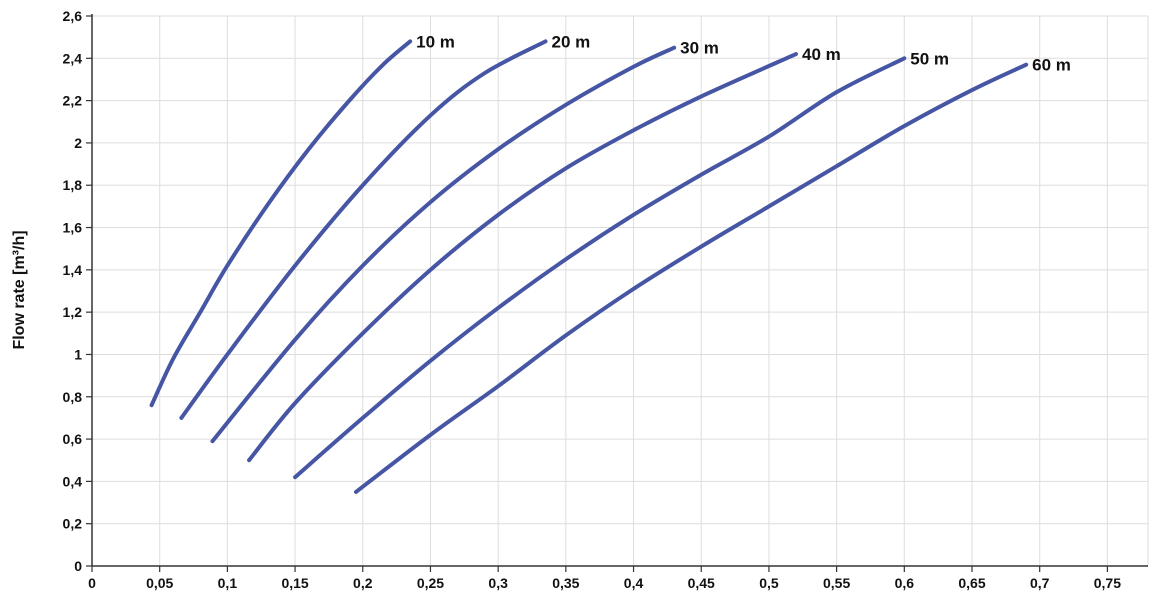  What do you see at coordinates (73, 312) in the screenshot?
I see `y-tick-label: 1,2` at bounding box center [73, 312].